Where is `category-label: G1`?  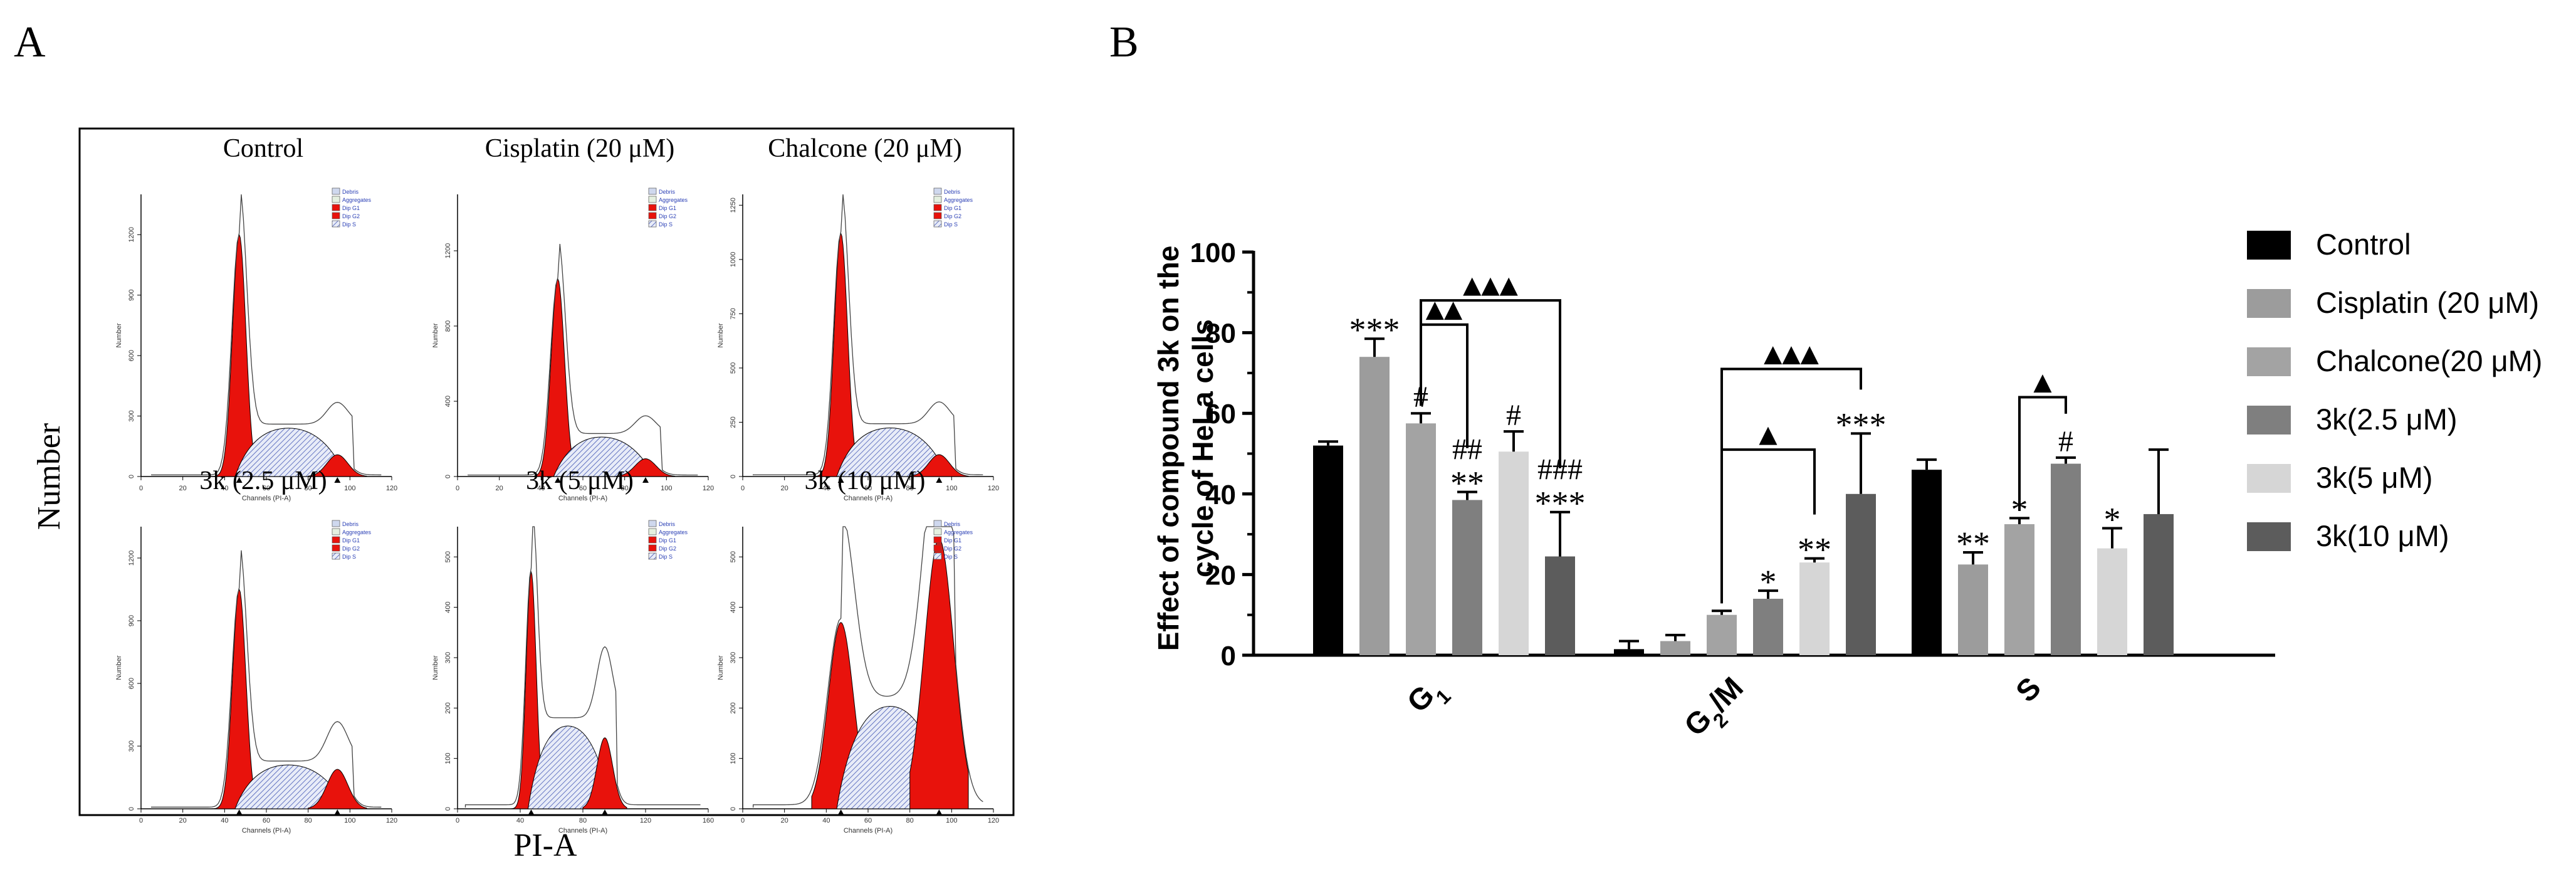 category-label: G1 is located at coordinates (1428, 698).